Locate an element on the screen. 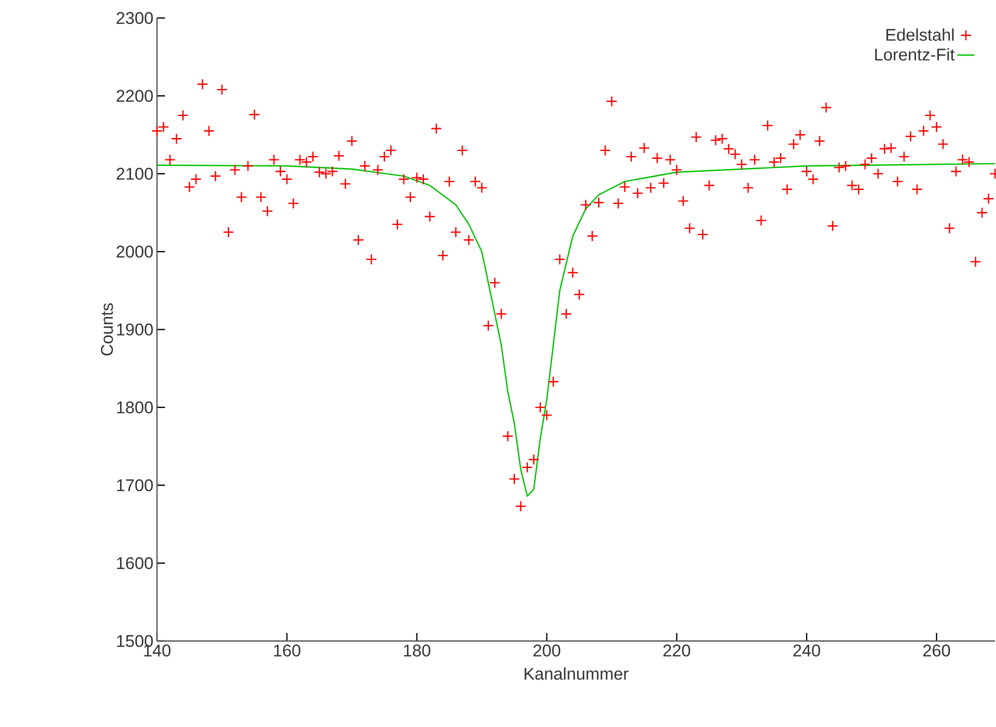 This screenshot has width=996, height=727. y-tick-label: 2200 is located at coordinates (134, 96).